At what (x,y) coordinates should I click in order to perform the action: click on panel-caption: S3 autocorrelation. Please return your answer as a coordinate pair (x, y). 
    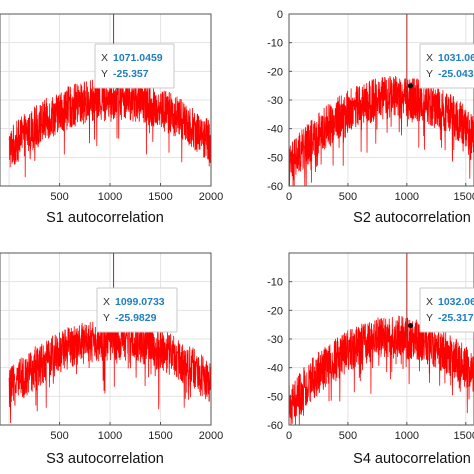
    Looking at the image, I should click on (105, 459).